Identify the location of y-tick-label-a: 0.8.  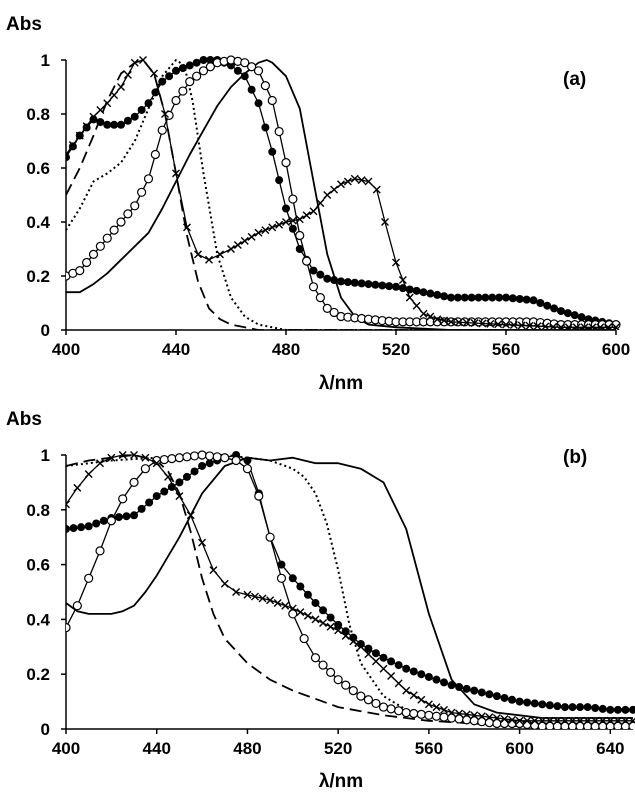
(38, 114).